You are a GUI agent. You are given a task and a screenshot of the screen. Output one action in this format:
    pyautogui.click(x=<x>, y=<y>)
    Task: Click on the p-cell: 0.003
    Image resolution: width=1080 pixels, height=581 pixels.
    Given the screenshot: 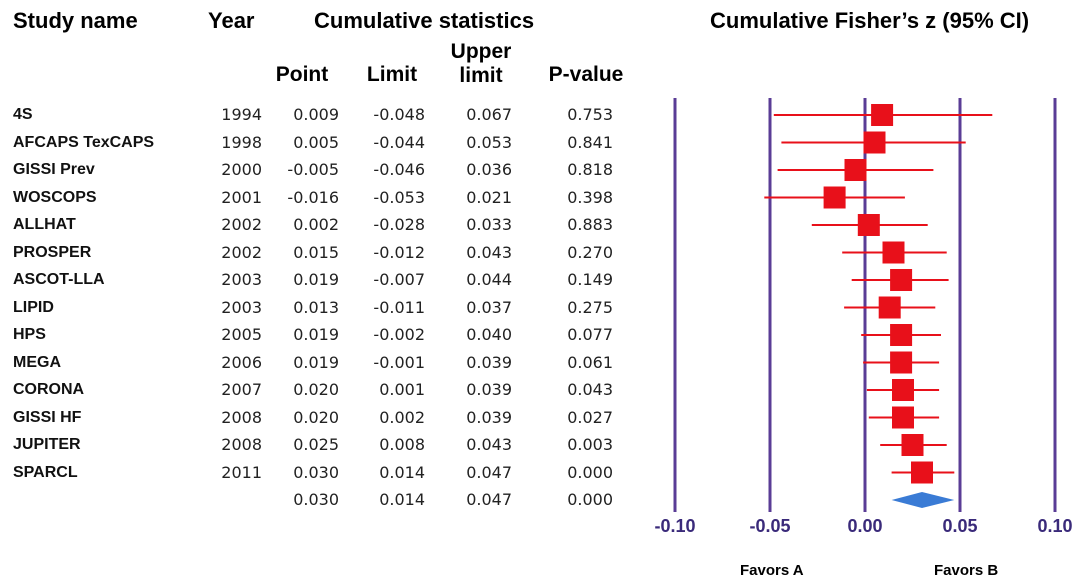 What is the action you would take?
    pyautogui.click(x=590, y=444)
    